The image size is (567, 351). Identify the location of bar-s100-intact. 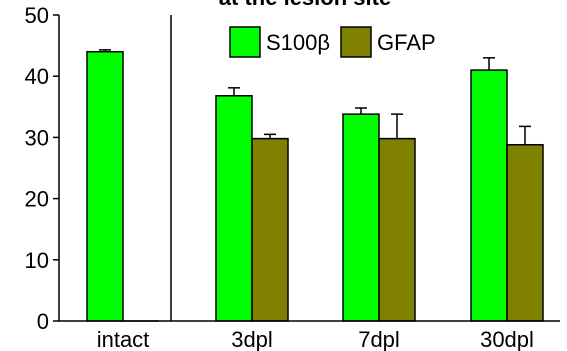
(105, 186).